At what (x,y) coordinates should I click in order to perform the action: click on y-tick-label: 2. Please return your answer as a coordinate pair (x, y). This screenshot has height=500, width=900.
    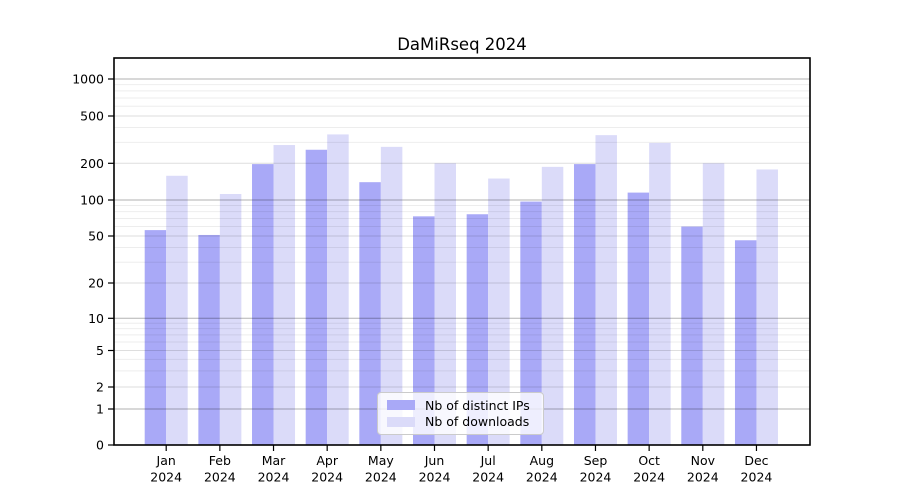
    Looking at the image, I should click on (100, 387).